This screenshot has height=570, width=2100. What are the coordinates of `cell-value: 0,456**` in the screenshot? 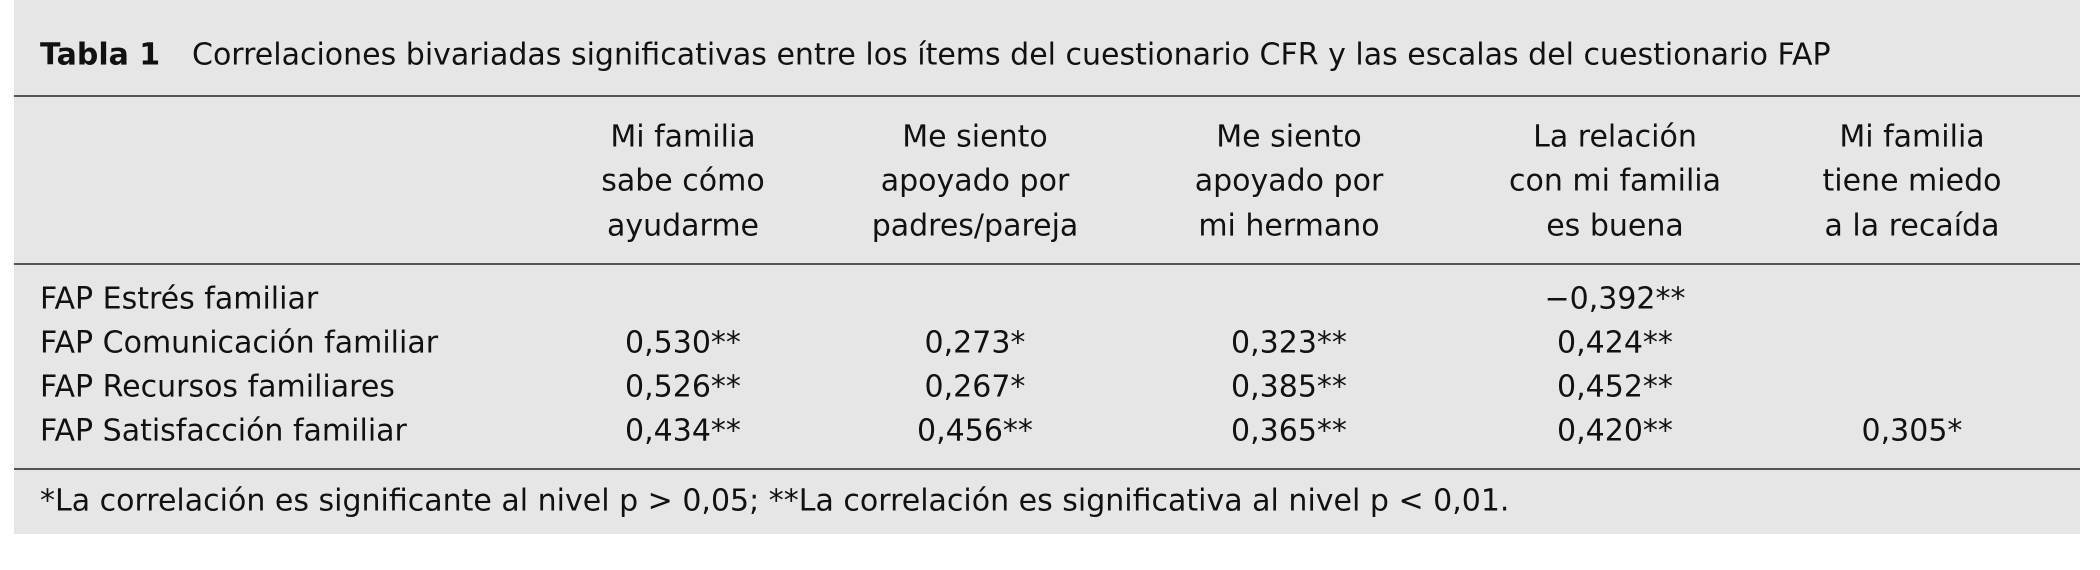 It's located at (975, 431).